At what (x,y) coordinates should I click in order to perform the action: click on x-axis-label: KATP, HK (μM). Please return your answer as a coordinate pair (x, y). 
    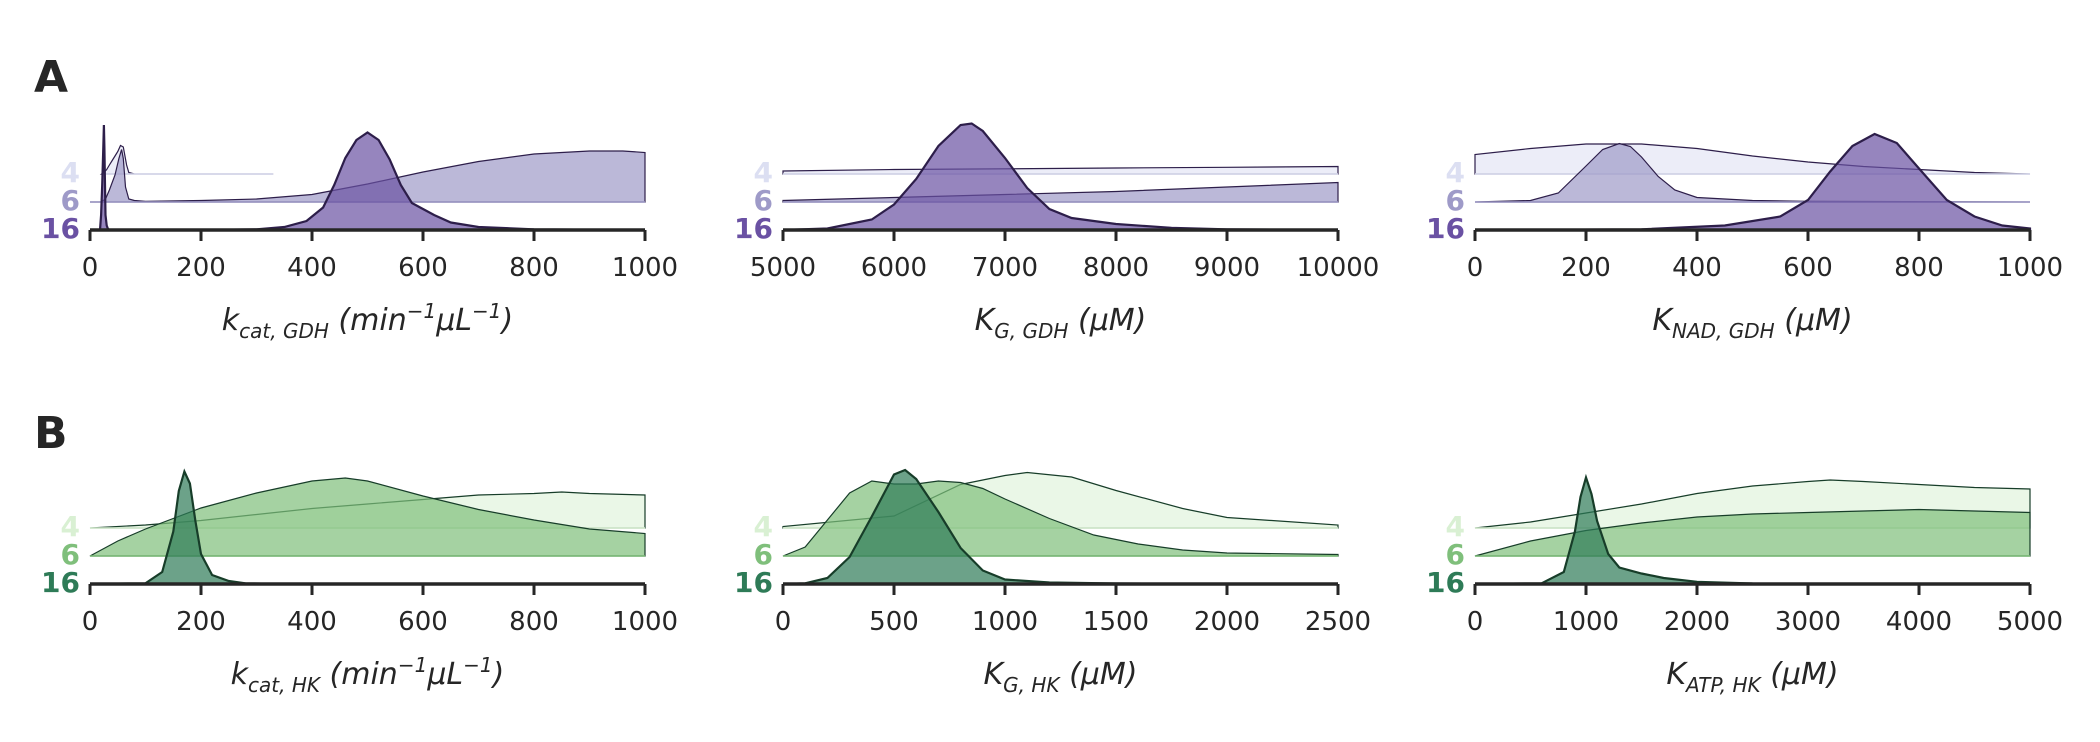
    Looking at the image, I should click on (1752, 677).